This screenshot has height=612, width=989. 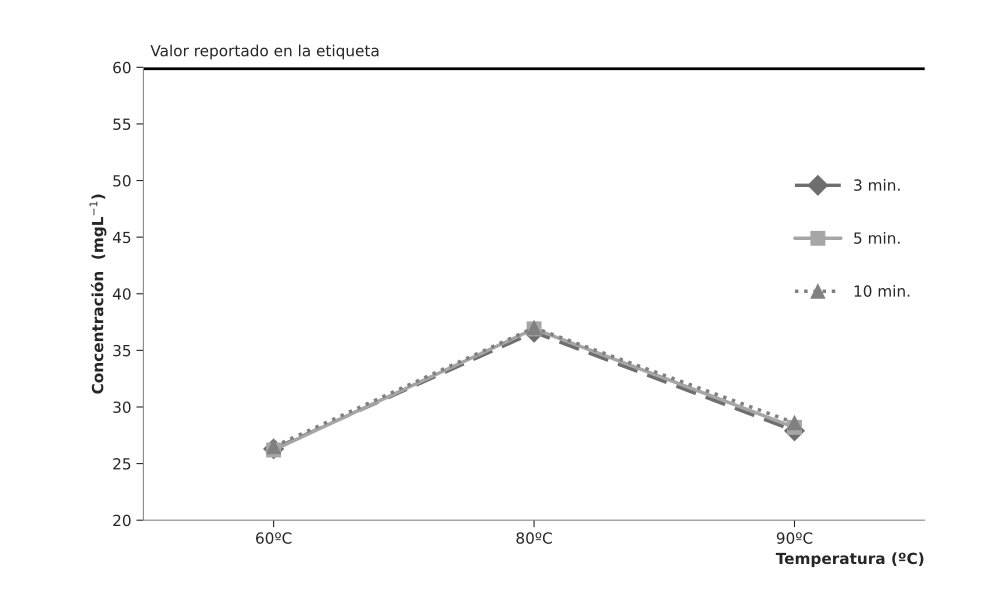 I want to click on y-tick-label: 50, so click(x=122, y=181).